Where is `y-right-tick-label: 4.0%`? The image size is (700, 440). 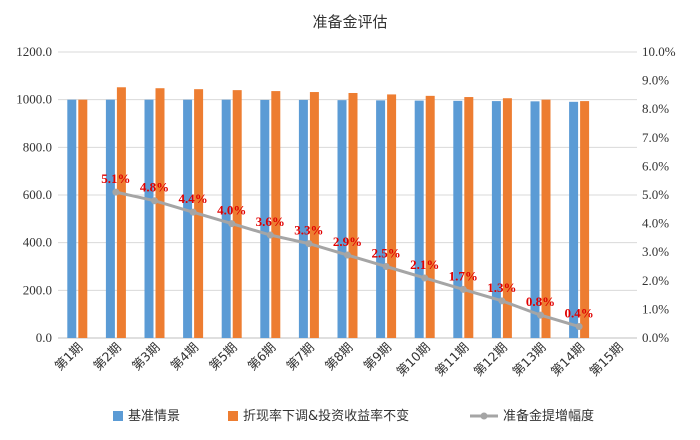 y-right-tick-label: 4.0% is located at coordinates (655, 223).